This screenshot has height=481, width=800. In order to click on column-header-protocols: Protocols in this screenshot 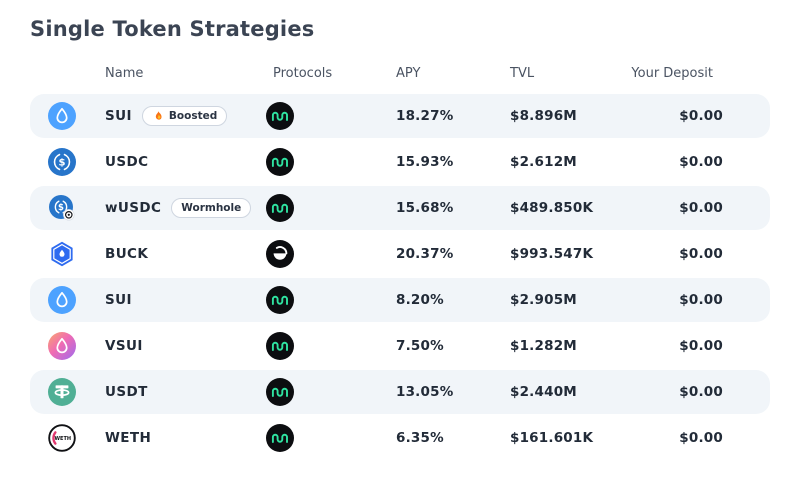, I will do `click(303, 73)`.